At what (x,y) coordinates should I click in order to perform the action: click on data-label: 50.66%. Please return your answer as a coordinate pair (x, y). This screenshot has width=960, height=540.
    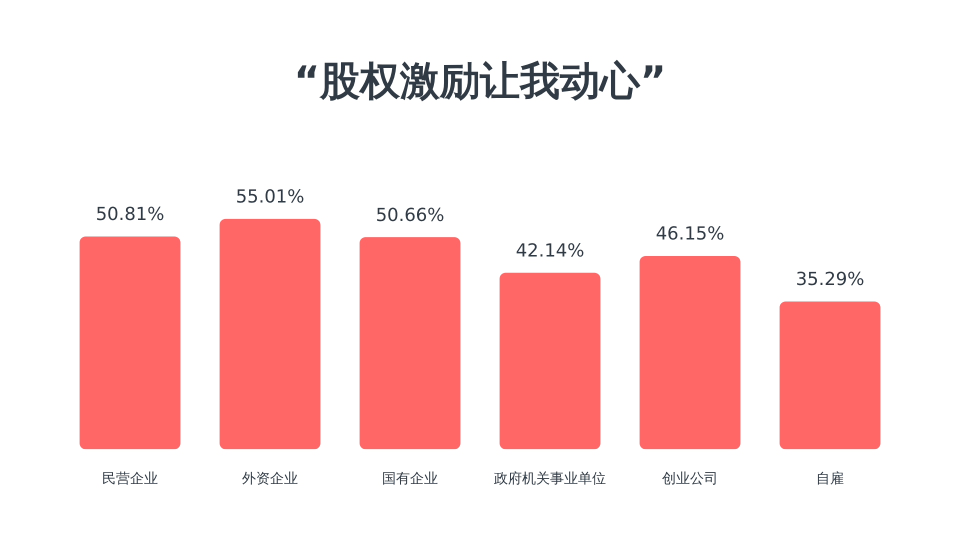
    Looking at the image, I should click on (410, 215).